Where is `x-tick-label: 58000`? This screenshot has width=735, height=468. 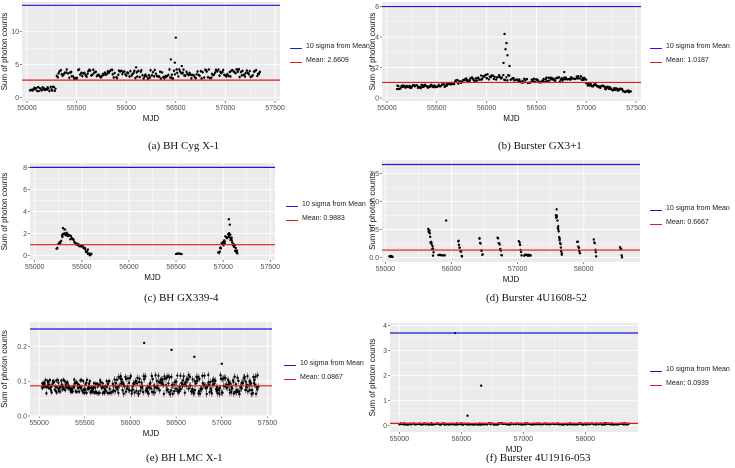
x-tick-label: 58000 is located at coordinates (584, 269).